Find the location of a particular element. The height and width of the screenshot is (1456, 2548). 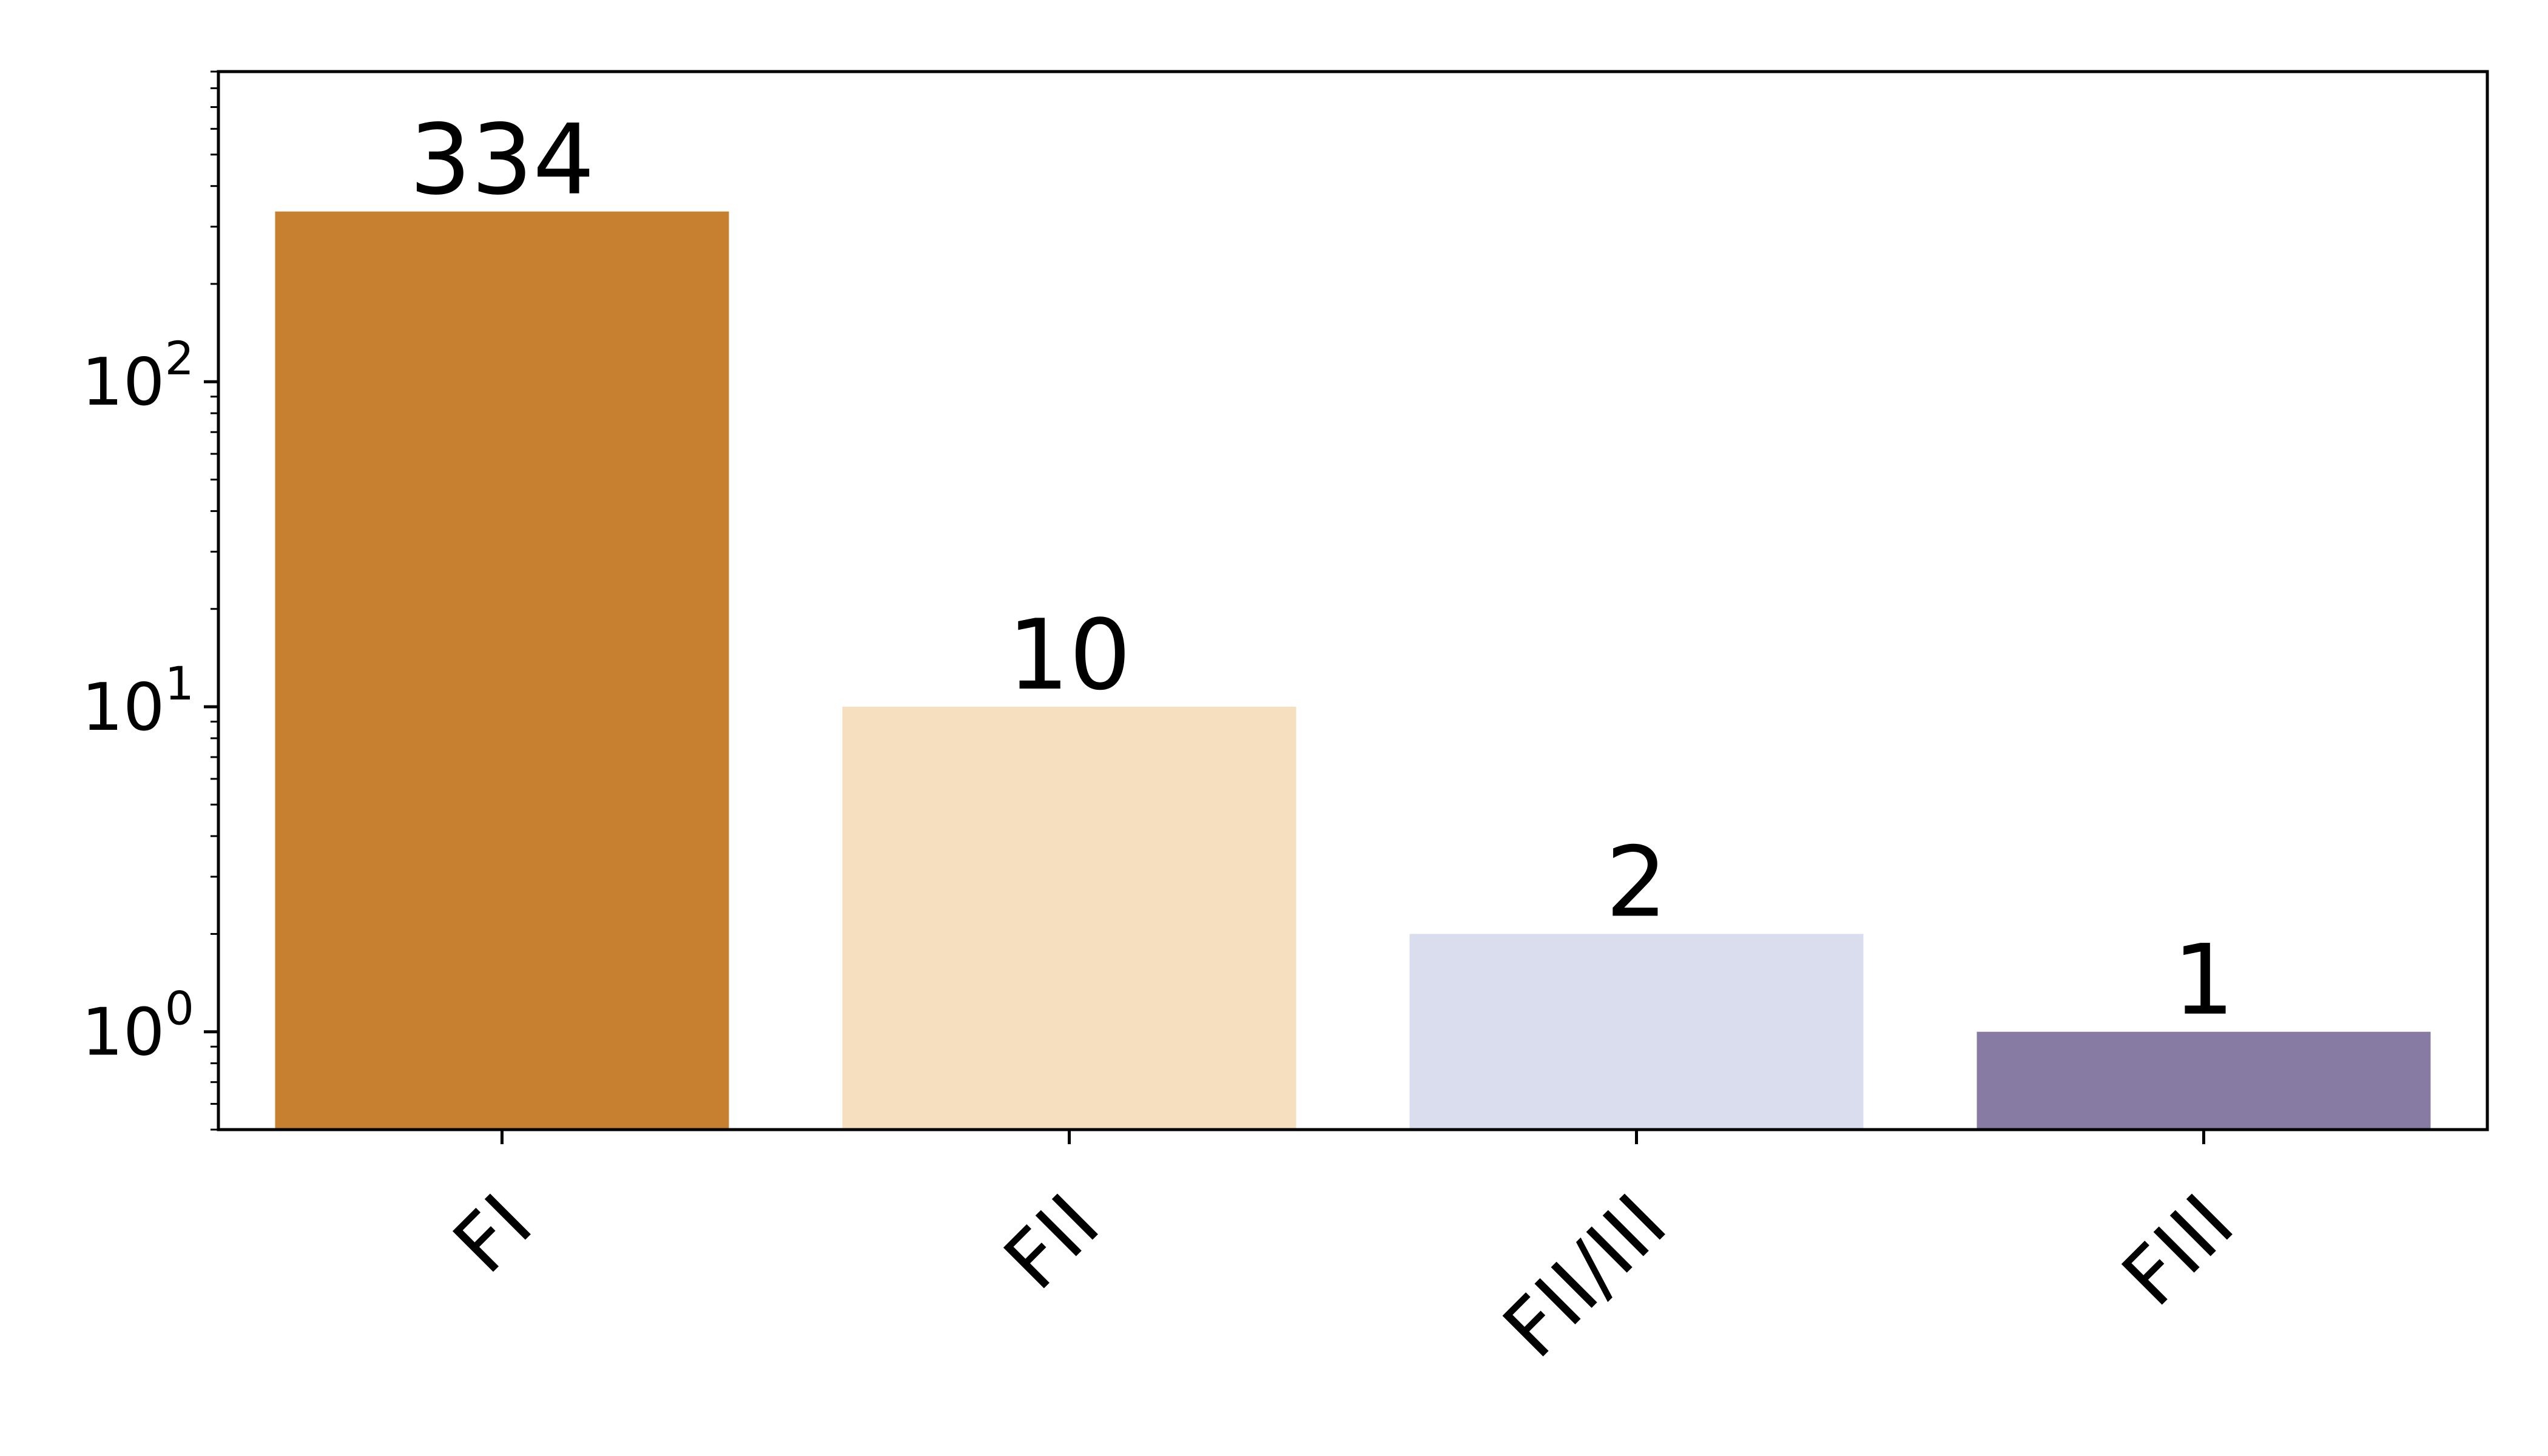

data-label-2: 10 is located at coordinates (1069, 655).